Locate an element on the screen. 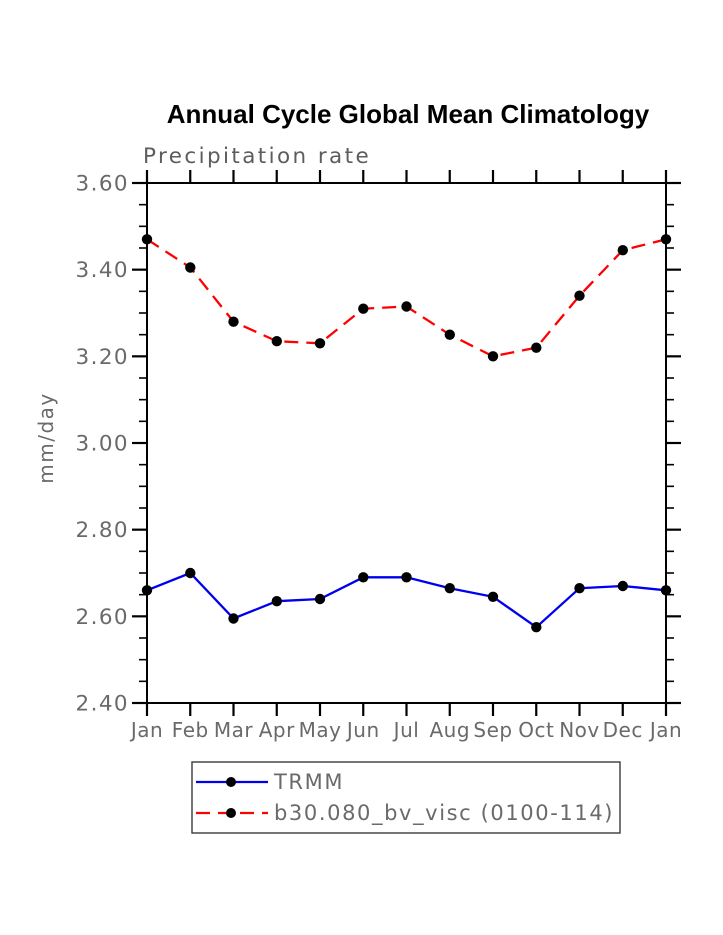 The height and width of the screenshot is (935, 723). y-tick-label: 2.60 is located at coordinates (102, 617).